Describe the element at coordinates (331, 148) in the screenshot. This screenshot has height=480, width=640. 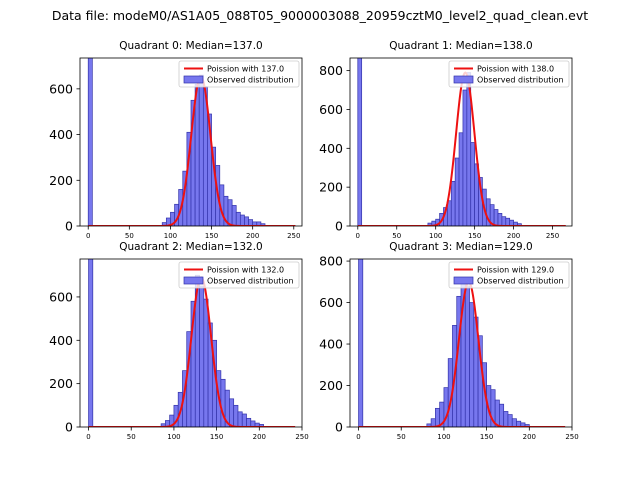
I see `quadrant-1-ytick-label: 400` at that location.